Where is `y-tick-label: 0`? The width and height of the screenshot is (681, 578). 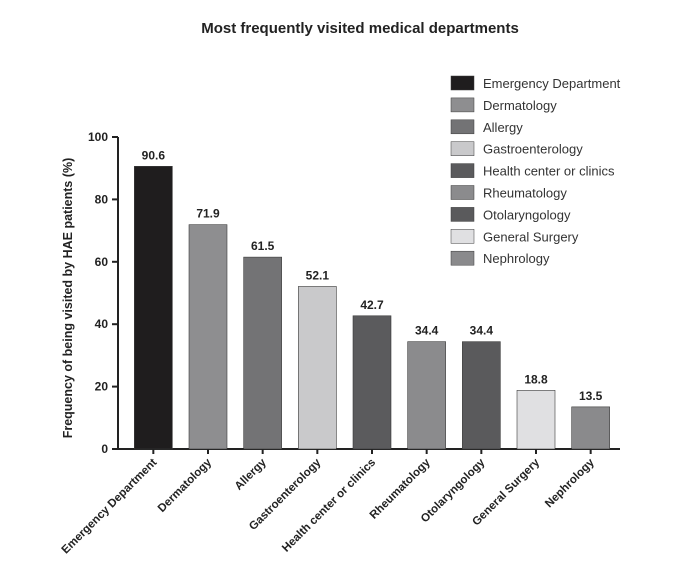 y-tick-label: 0 is located at coordinates (104, 449).